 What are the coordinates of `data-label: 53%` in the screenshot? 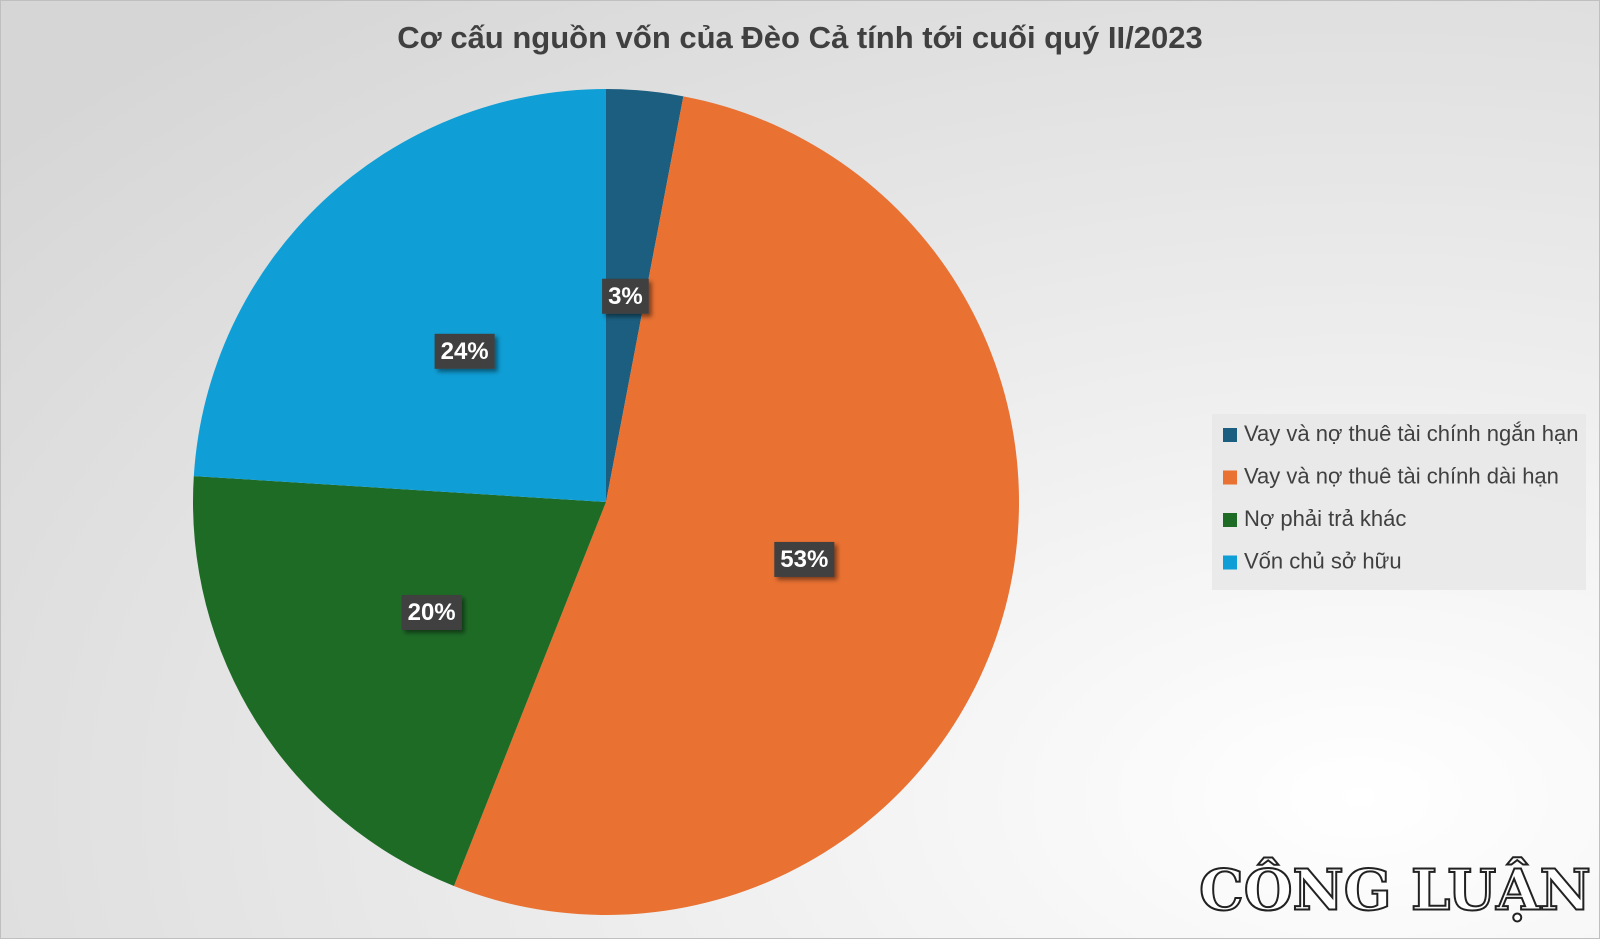 It's located at (804, 559).